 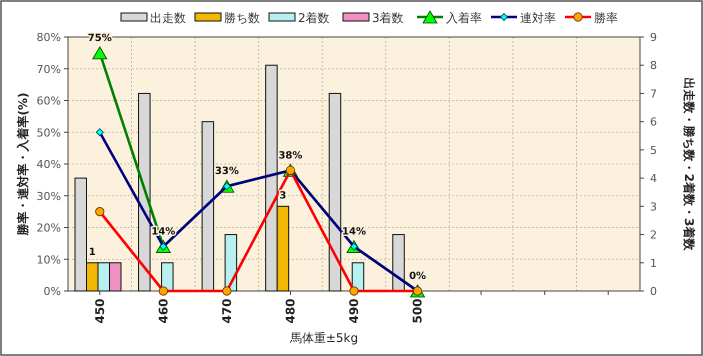 What do you see at coordinates (48, 259) in the screenshot?
I see `y-tick-label: 10%` at bounding box center [48, 259].